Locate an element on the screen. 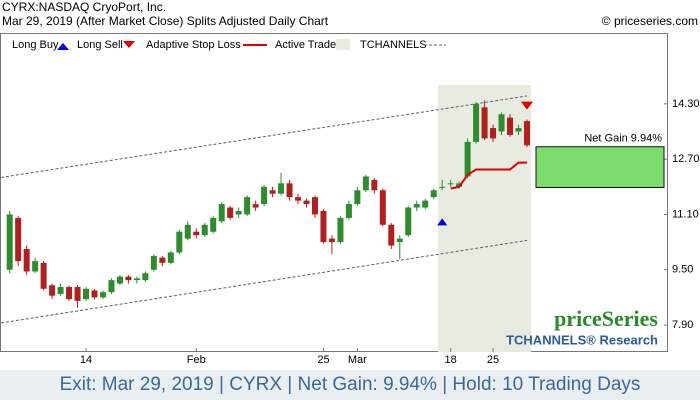 The height and width of the screenshot is (400, 700). y-tick-label: 7.90 is located at coordinates (682, 325).